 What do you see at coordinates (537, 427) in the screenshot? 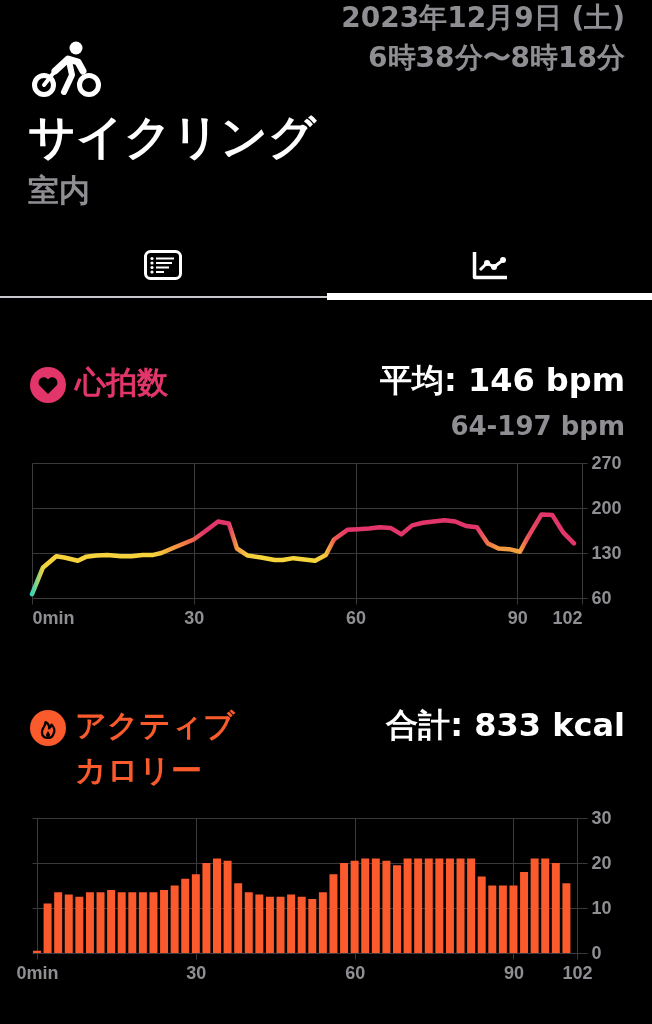
I see `text: 64-197 bpm` at bounding box center [537, 427].